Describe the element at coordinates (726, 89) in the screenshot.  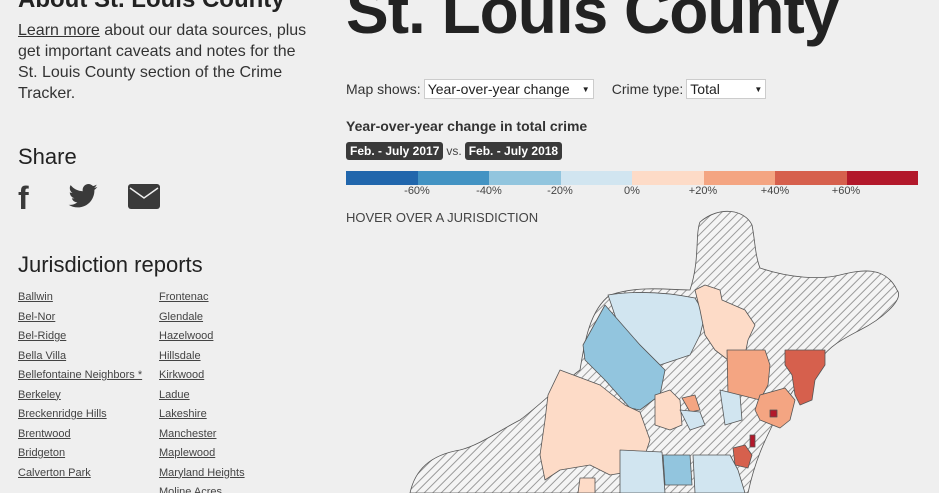
I see `crime-type-select: Total ▼` at that location.